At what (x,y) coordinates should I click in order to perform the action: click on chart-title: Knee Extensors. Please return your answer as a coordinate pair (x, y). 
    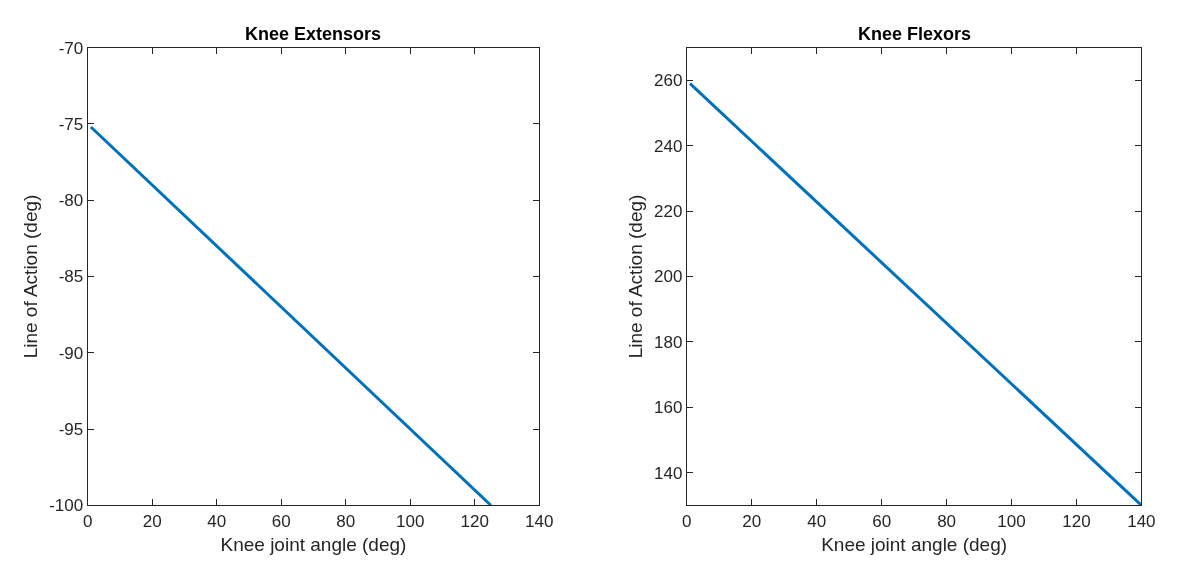
    Looking at the image, I should click on (313, 34).